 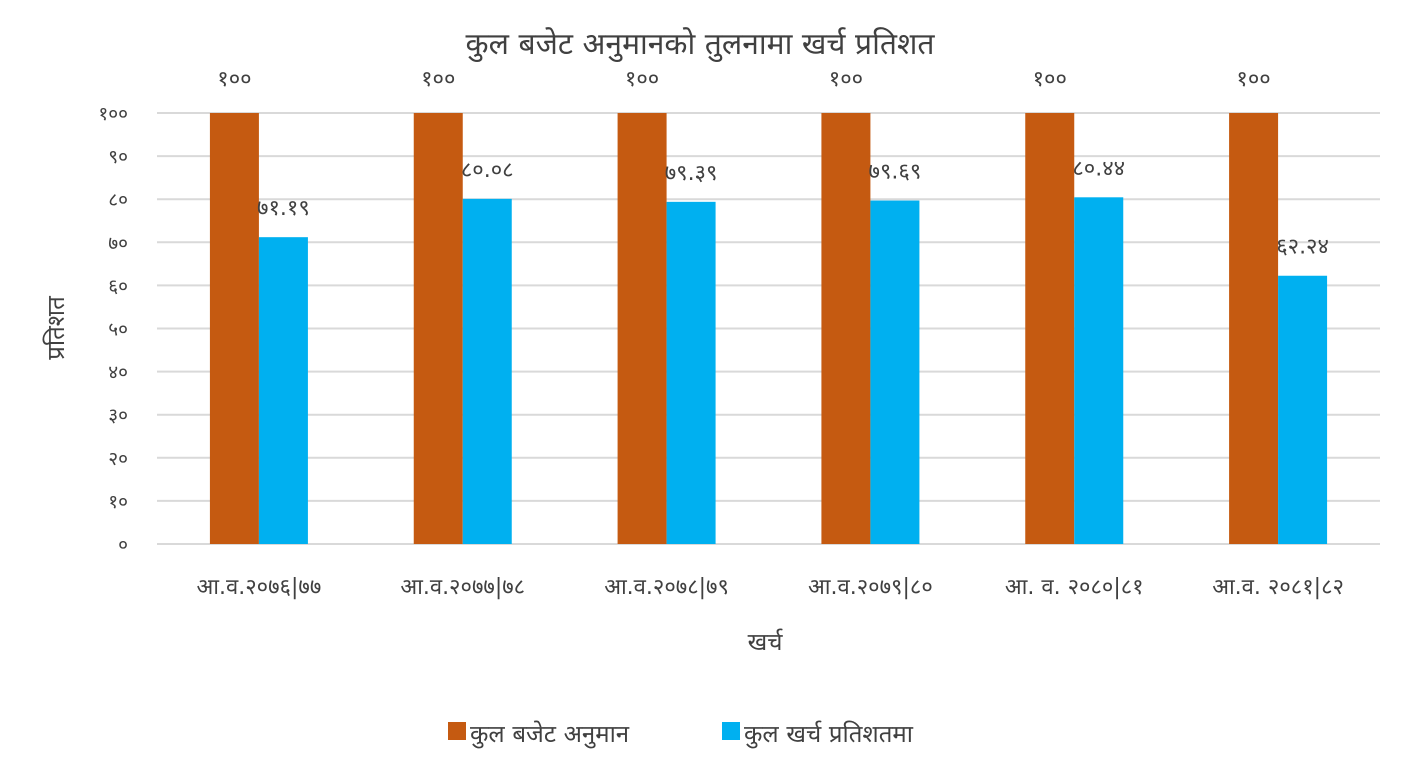 I want to click on y-tick-label: ८०, so click(x=118, y=200).